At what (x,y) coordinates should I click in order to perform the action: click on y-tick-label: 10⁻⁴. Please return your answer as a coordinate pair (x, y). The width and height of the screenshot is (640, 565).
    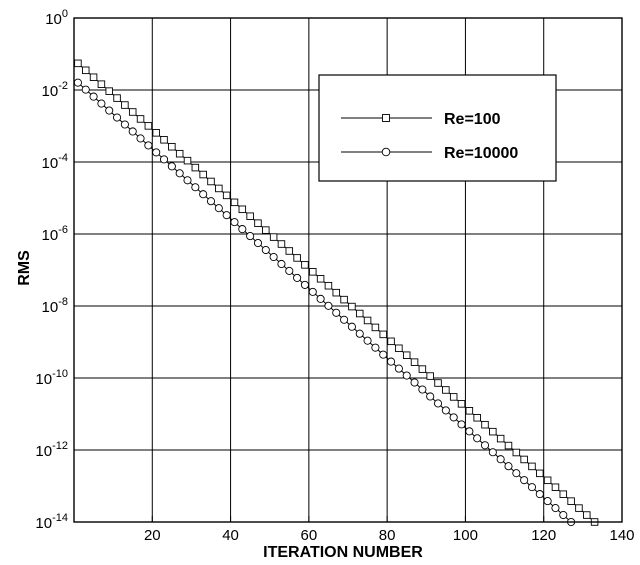
    Looking at the image, I should click on (55, 162).